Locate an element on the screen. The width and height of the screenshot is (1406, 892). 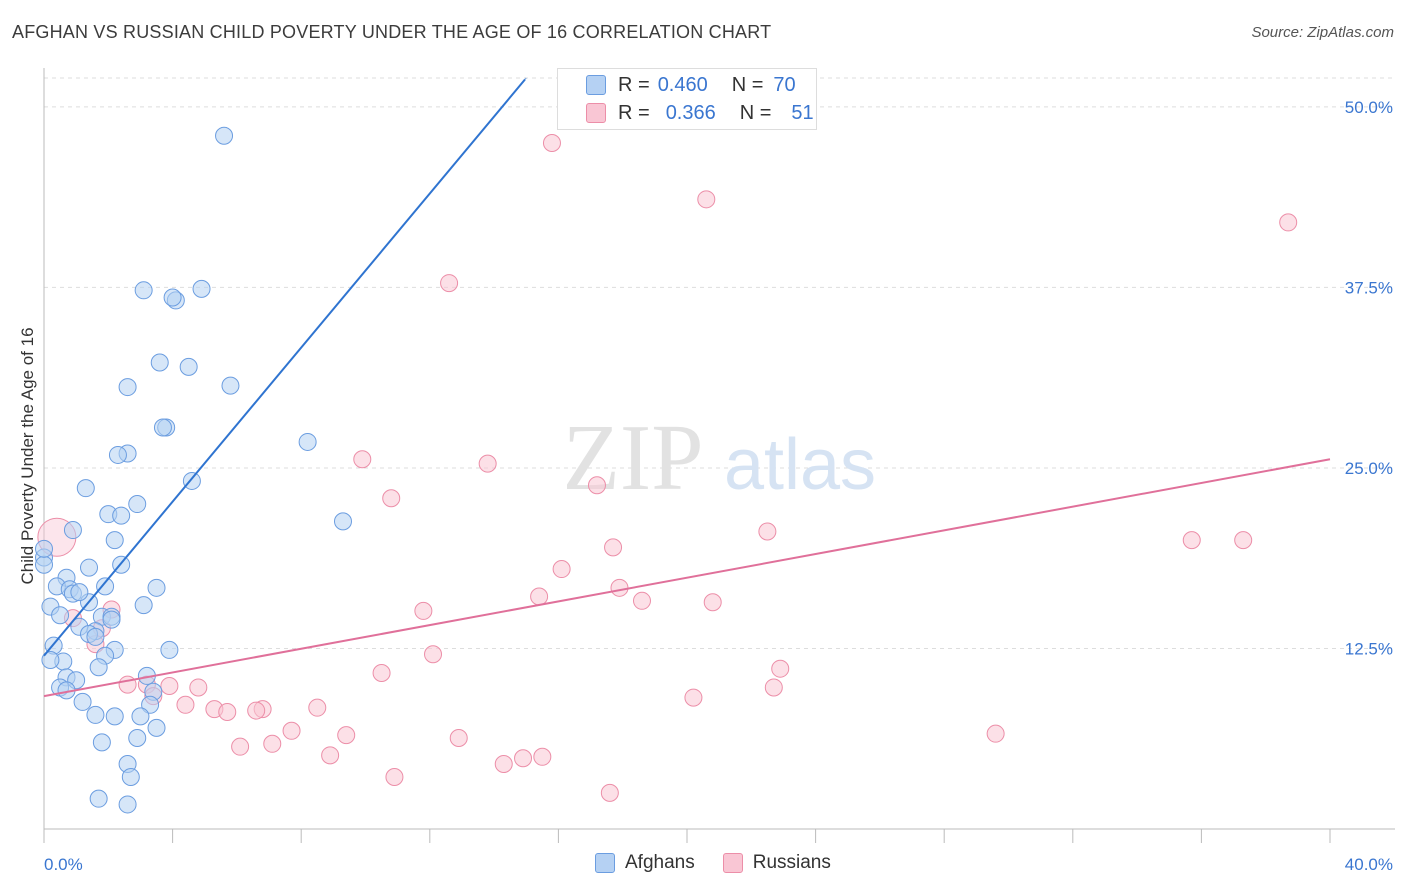
russians-swatch is located at coordinates (596, 113).